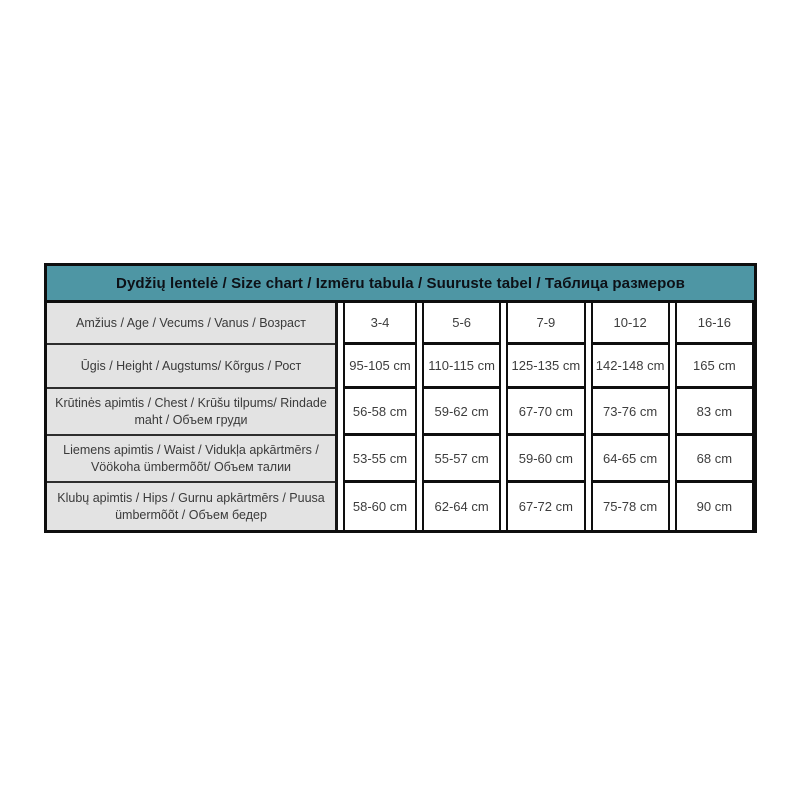 Image resolution: width=800 pixels, height=800 pixels. Describe the element at coordinates (630, 506) in the screenshot. I see `value-cell: 75-78 cm` at that location.